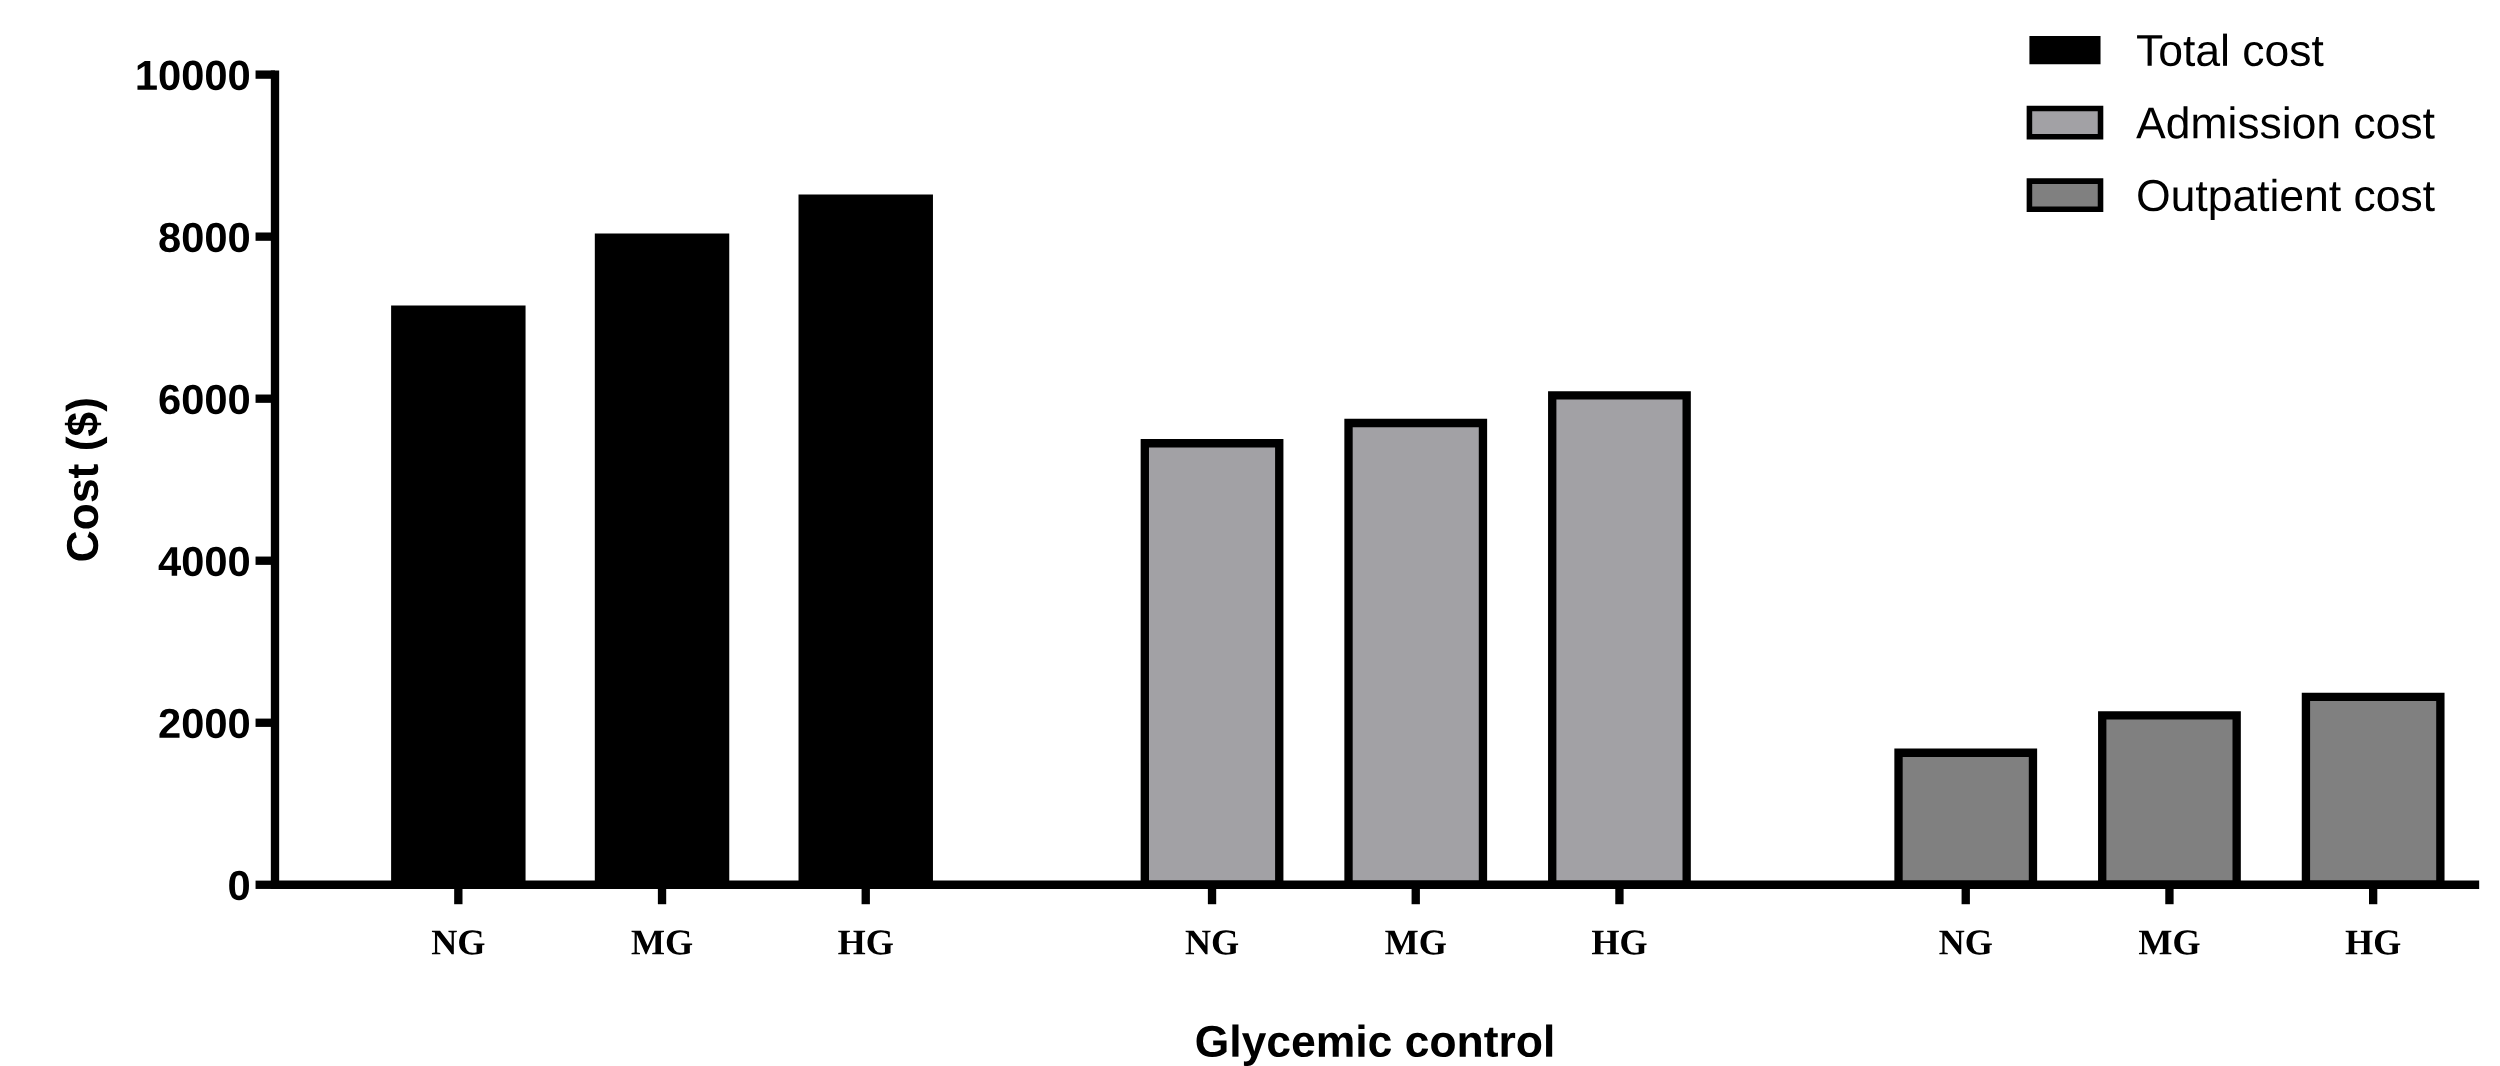 The width and height of the screenshot is (2500, 1066). Describe the element at coordinates (1374, 1045) in the screenshot. I see `x-axis-title: Glycemic control` at that location.